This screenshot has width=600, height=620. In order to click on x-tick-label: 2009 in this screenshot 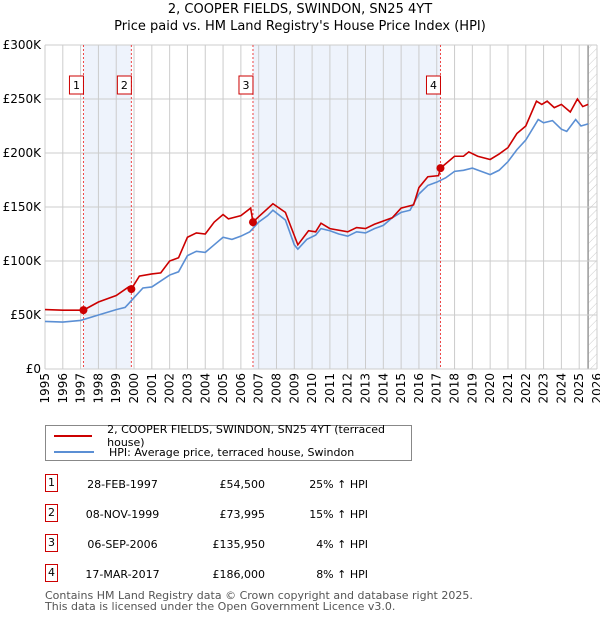, I will do `click(294, 388)`.